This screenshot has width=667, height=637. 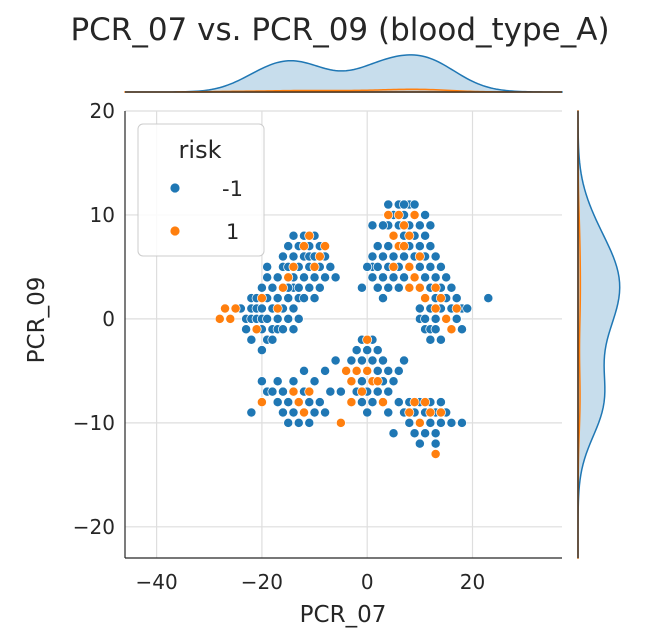 I want to click on y-tick-label: 20, so click(x=102, y=111).